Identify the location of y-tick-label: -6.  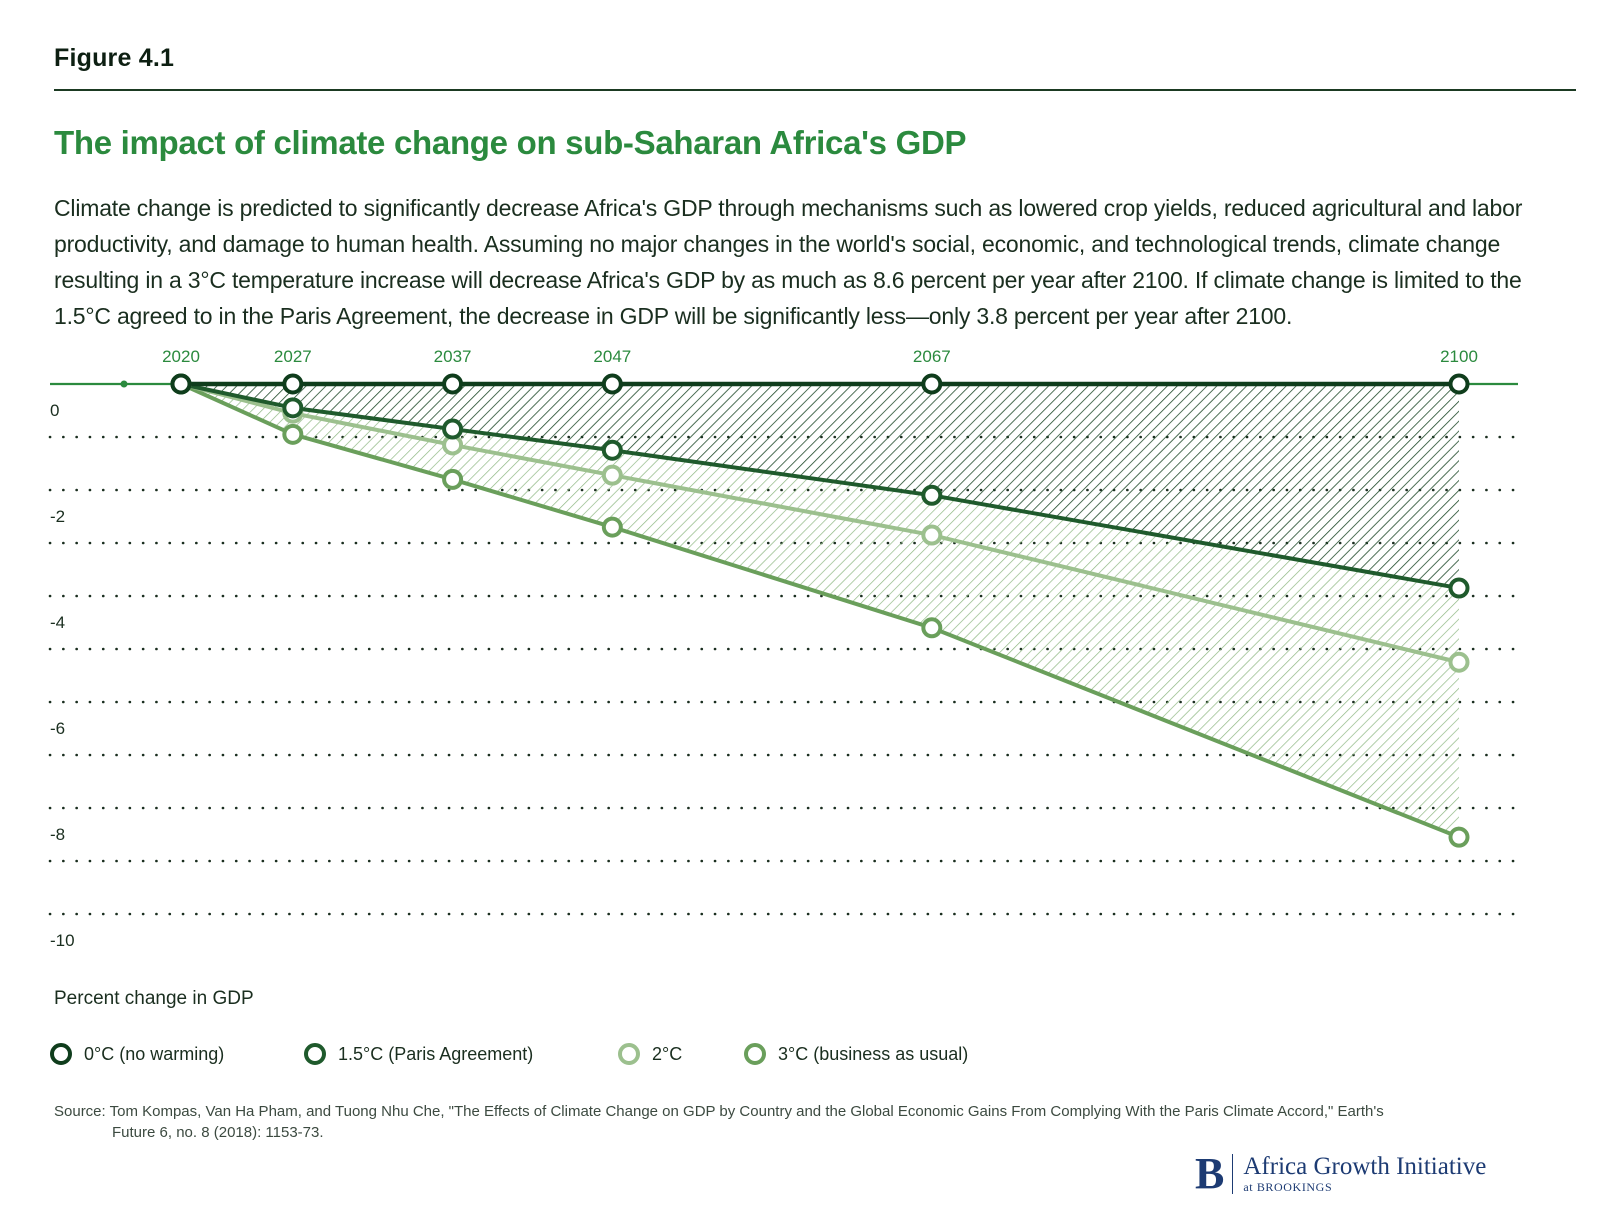
(57, 728).